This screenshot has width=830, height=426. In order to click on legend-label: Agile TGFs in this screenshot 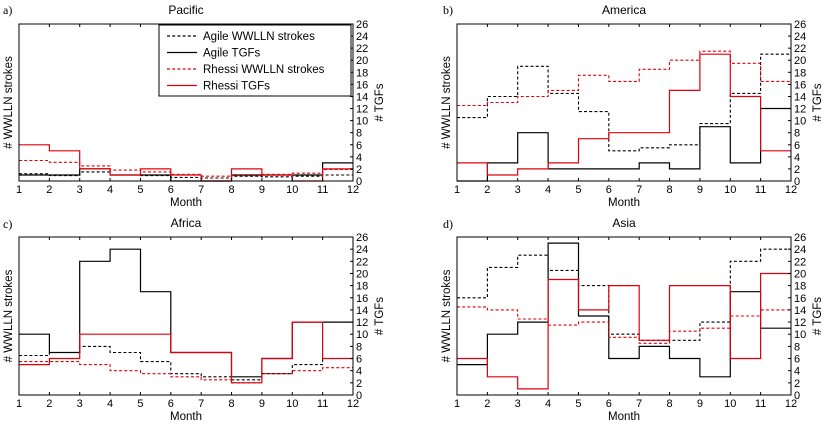, I will do `click(232, 54)`.